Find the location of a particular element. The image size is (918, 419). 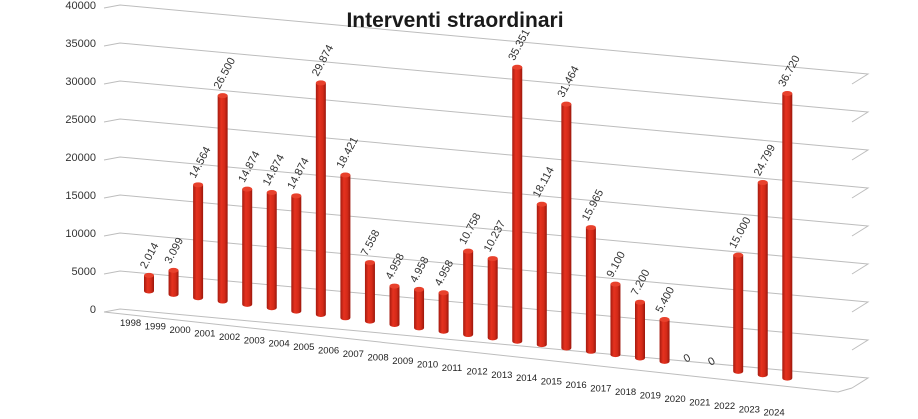

data-label: 14.564 is located at coordinates (200, 162).